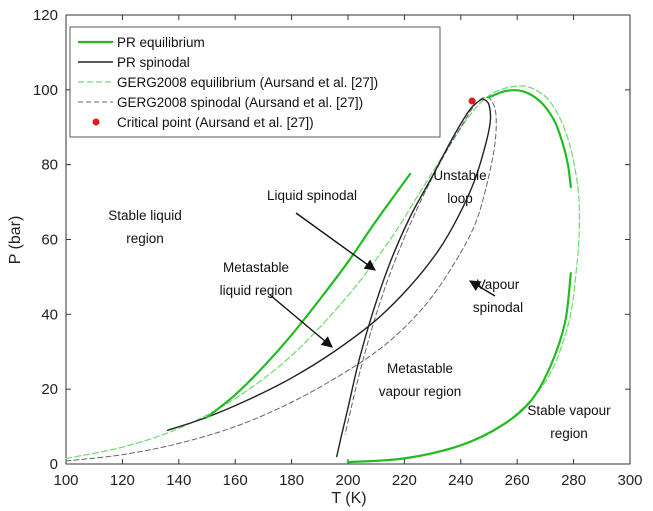 The image size is (653, 511). What do you see at coordinates (49, 240) in the screenshot?
I see `y-tick-label: 60` at bounding box center [49, 240].